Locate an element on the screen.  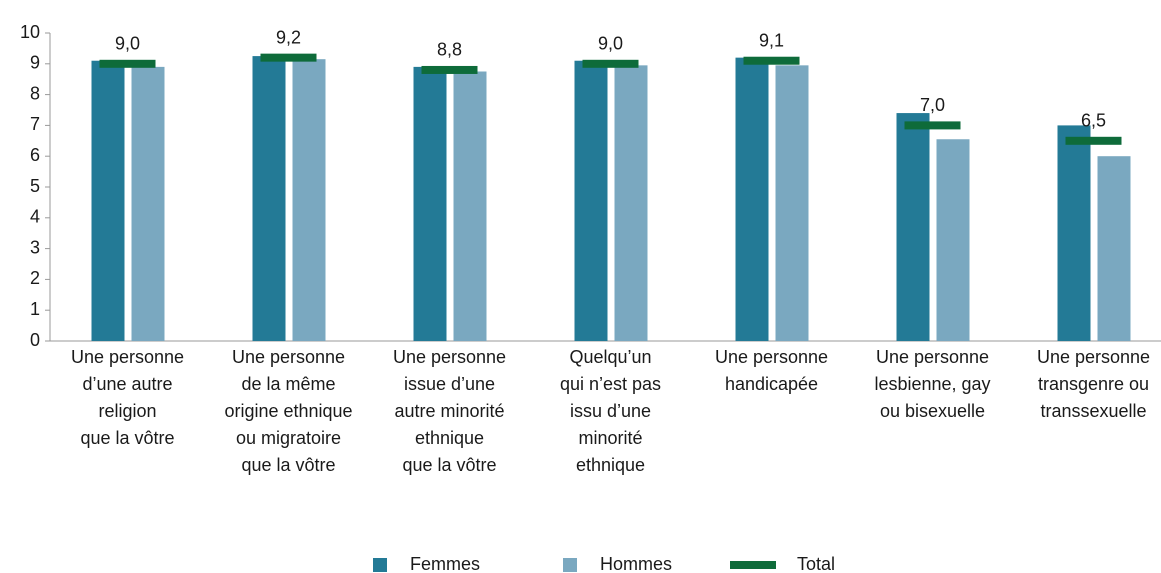
data-label: 6,5 is located at coordinates (1093, 121).